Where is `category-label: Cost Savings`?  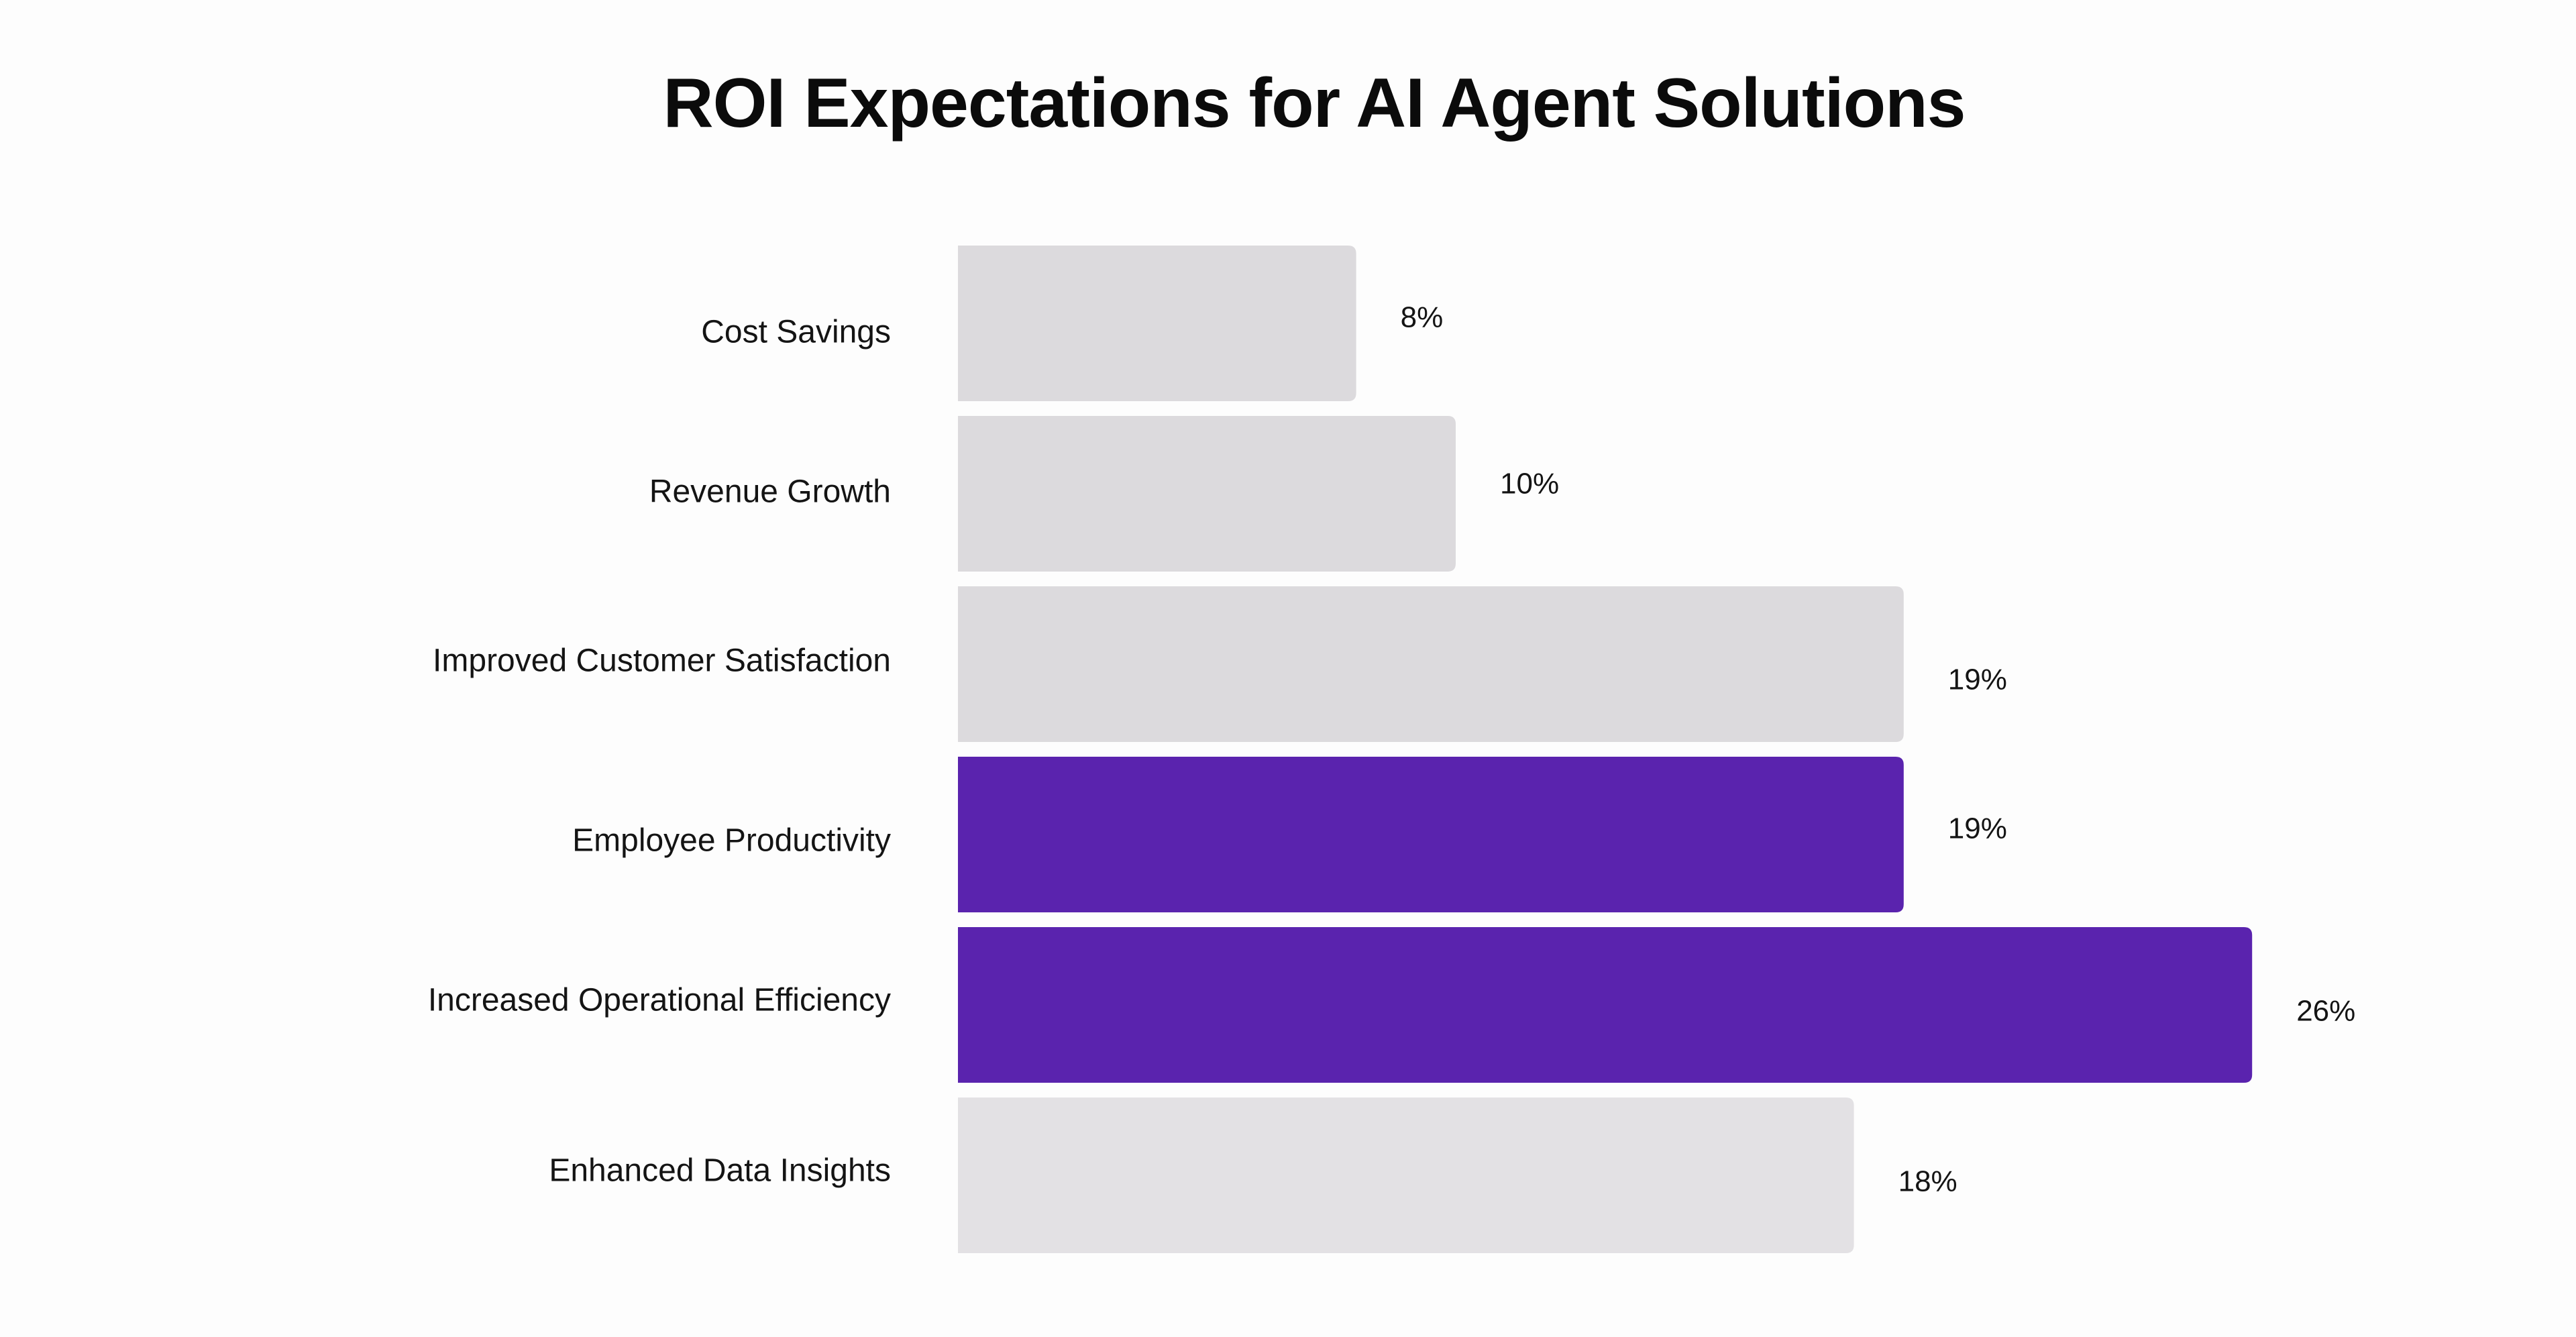 category-label: Cost Savings is located at coordinates (796, 332).